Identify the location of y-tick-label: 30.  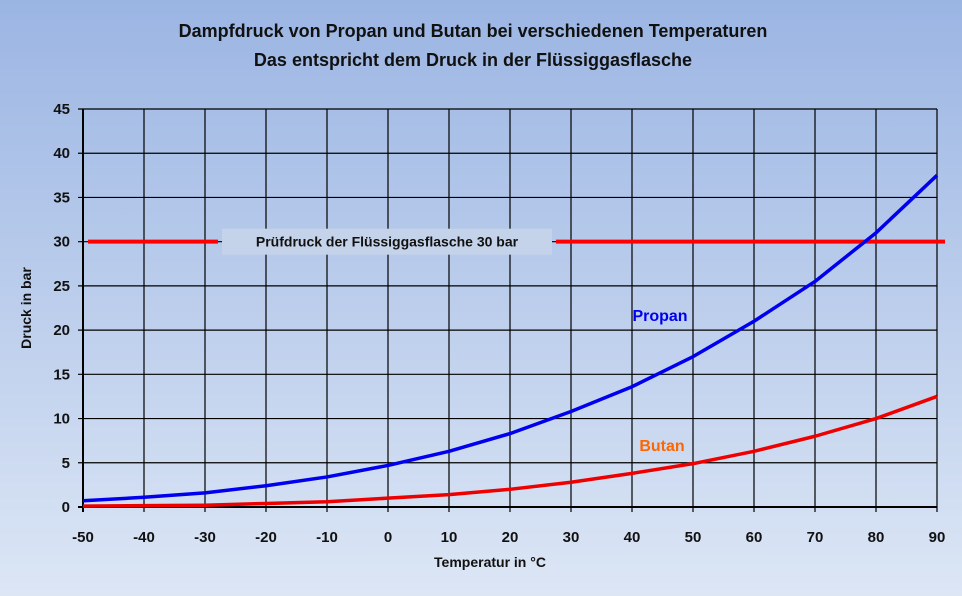
(61, 242).